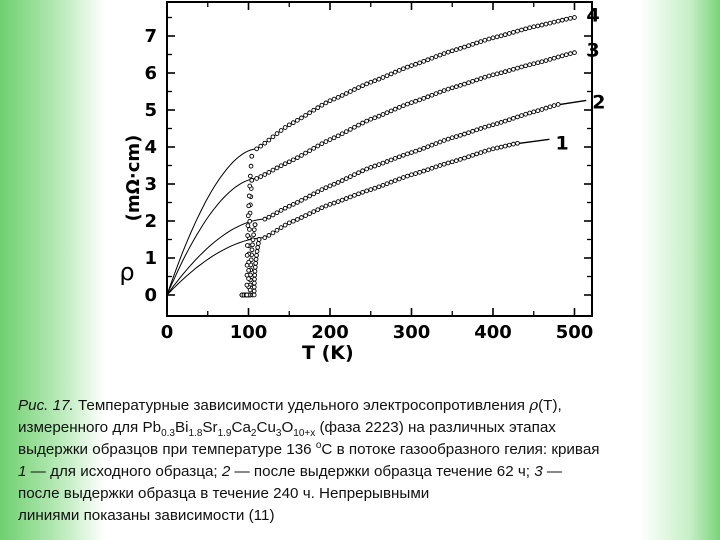  Describe the element at coordinates (150, 221) in the screenshot. I see `y-tick-label-2: 2` at that location.